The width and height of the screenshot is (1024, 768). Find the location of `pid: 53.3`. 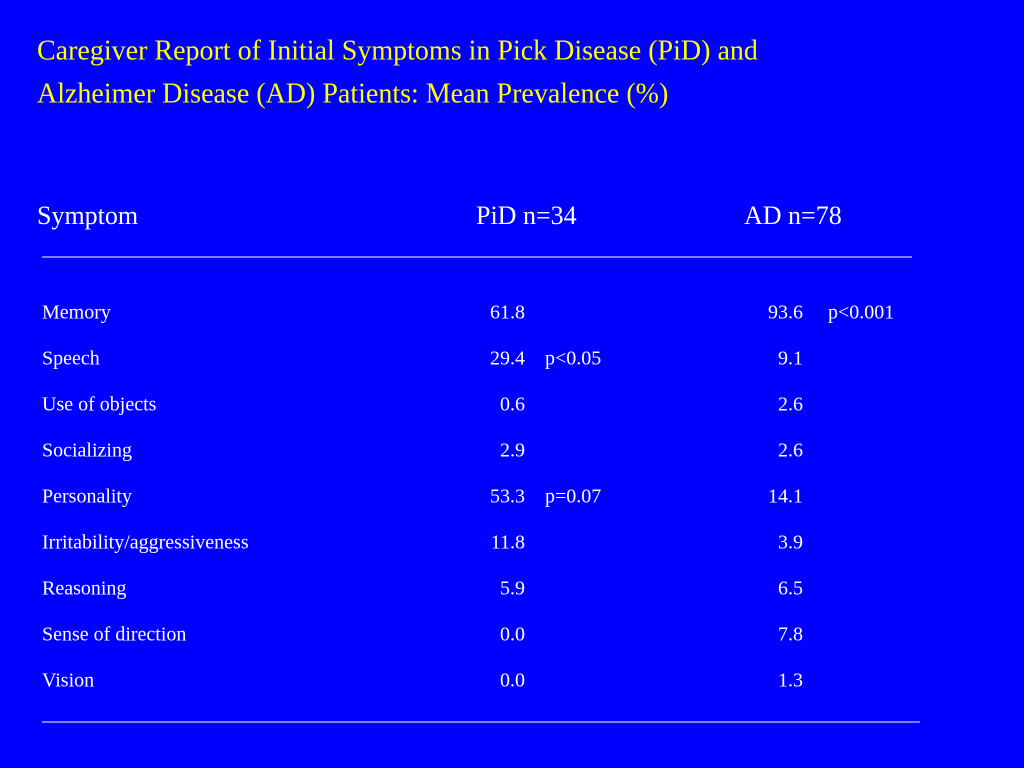

pid: 53.3 is located at coordinates (507, 497).